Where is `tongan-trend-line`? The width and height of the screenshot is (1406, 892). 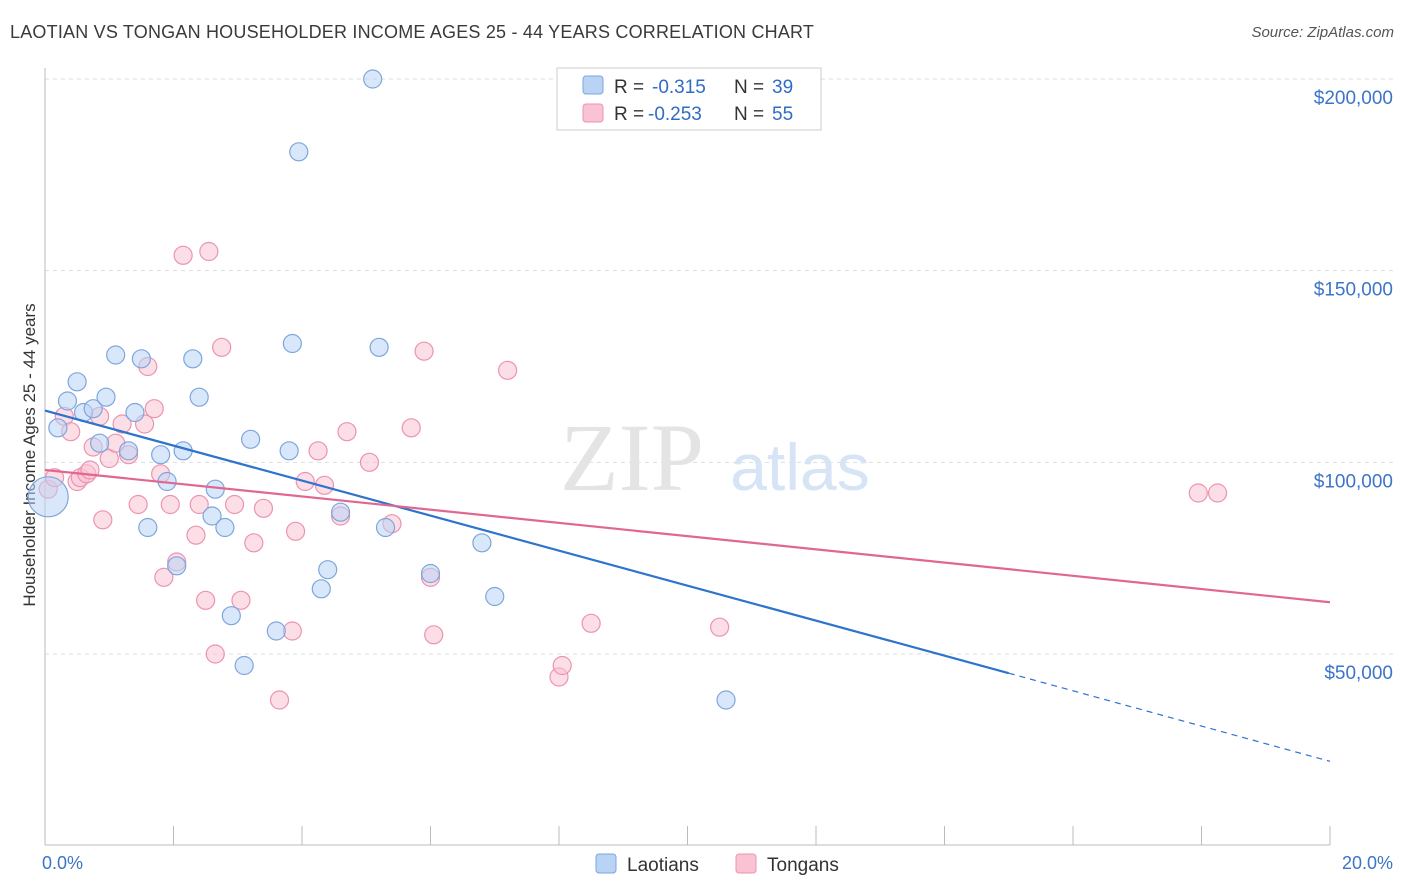 tongan-trend-line is located at coordinates (687, 536).